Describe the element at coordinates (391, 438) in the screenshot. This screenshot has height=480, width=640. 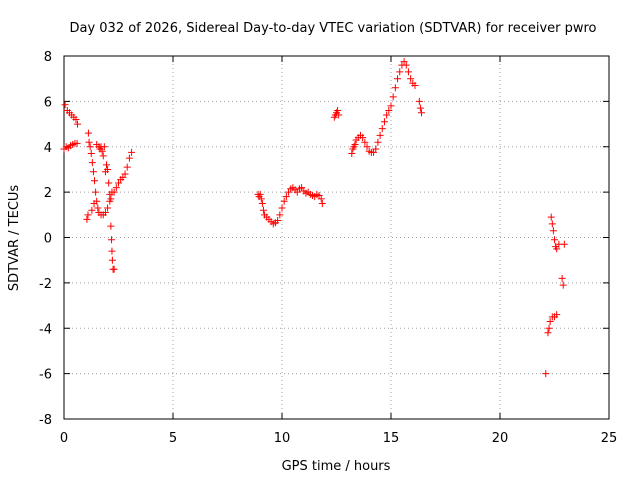
I see `x-tick-label: 15` at that location.